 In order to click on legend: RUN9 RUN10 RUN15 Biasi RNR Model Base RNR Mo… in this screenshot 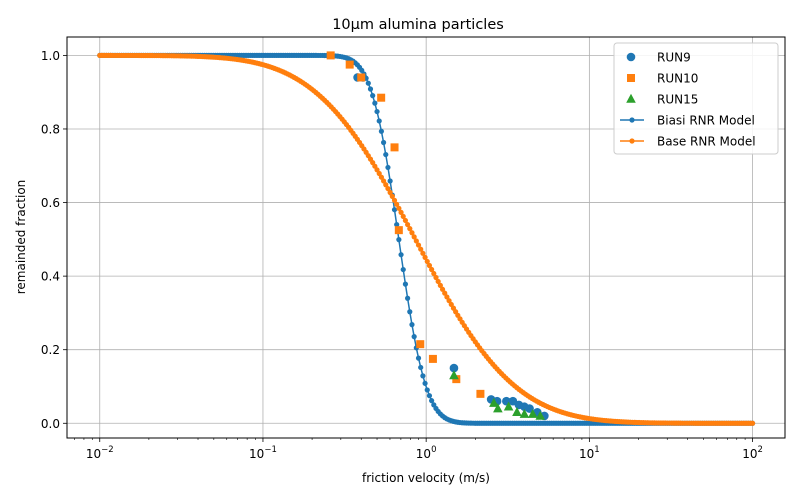, I will do `click(696, 98)`.